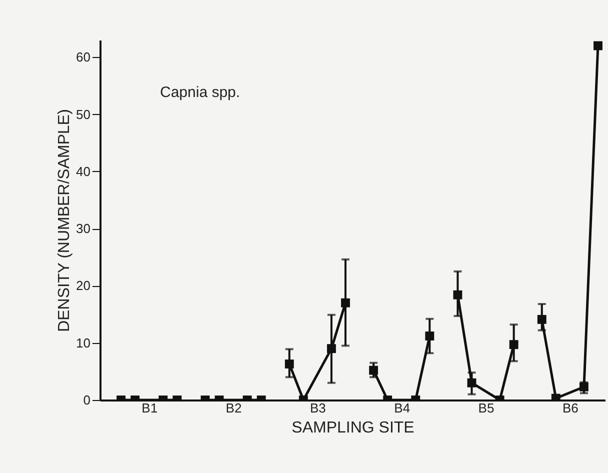 The image size is (608, 473). What do you see at coordinates (83, 286) in the screenshot?
I see `y-tick-label: 20` at bounding box center [83, 286].